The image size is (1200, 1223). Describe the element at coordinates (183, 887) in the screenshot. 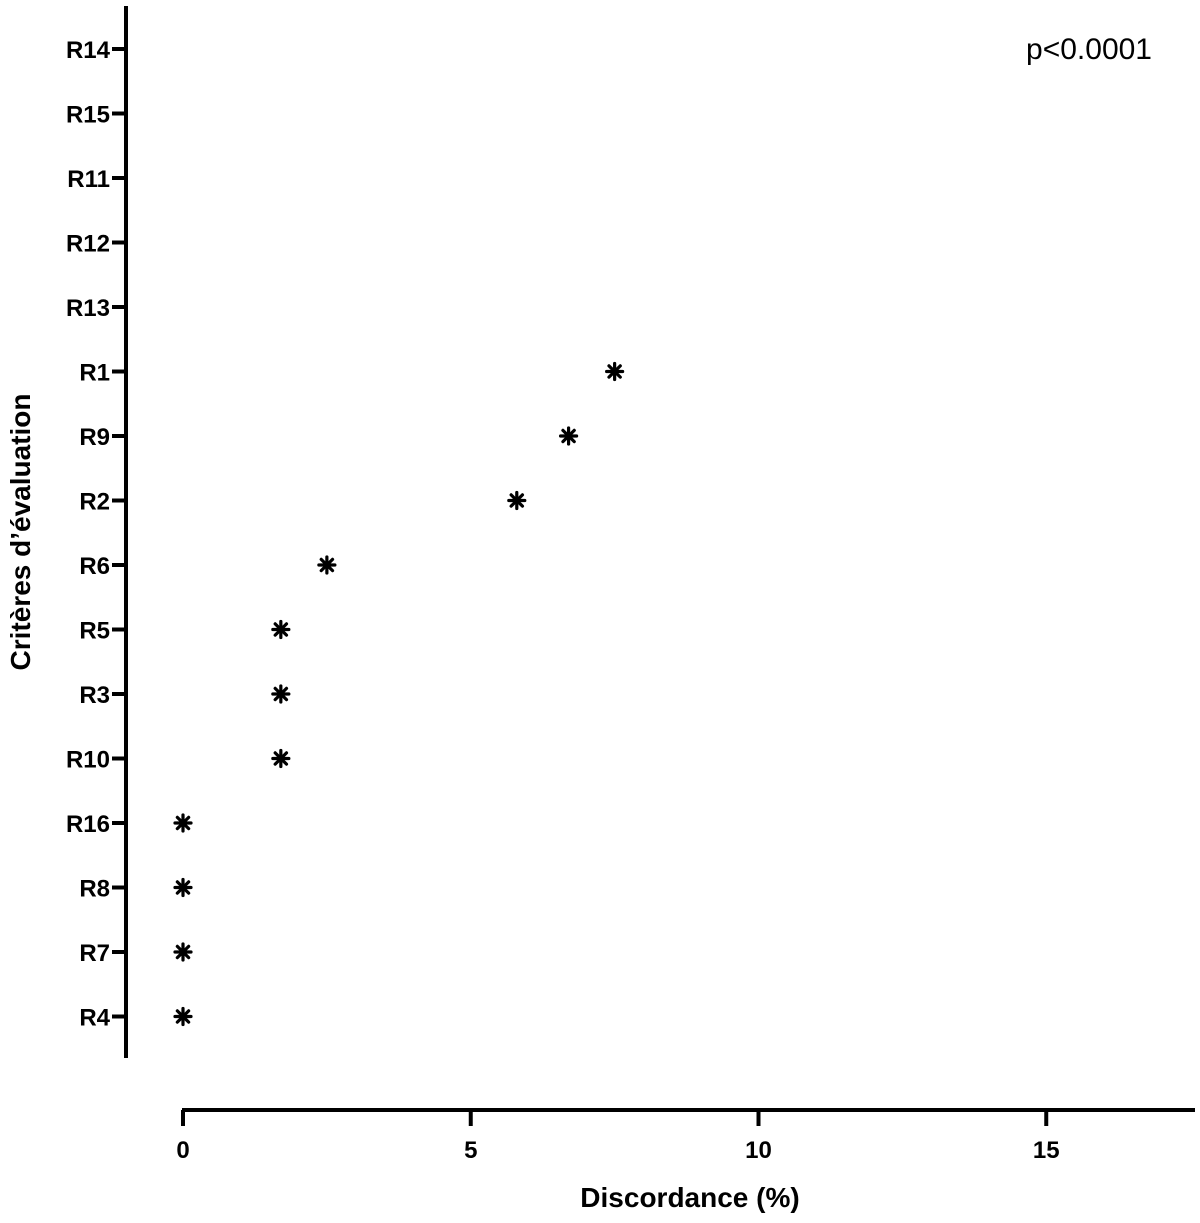

I see `data-point-r8` at that location.